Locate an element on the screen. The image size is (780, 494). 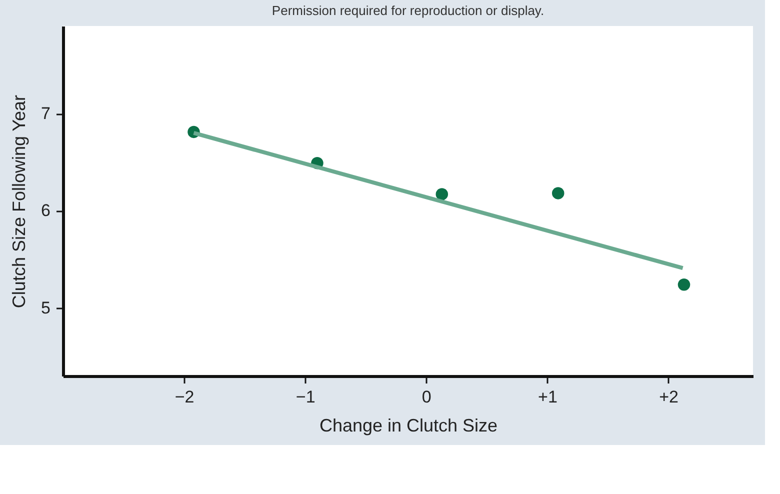
y-tick-label: 7 is located at coordinates (45, 113).